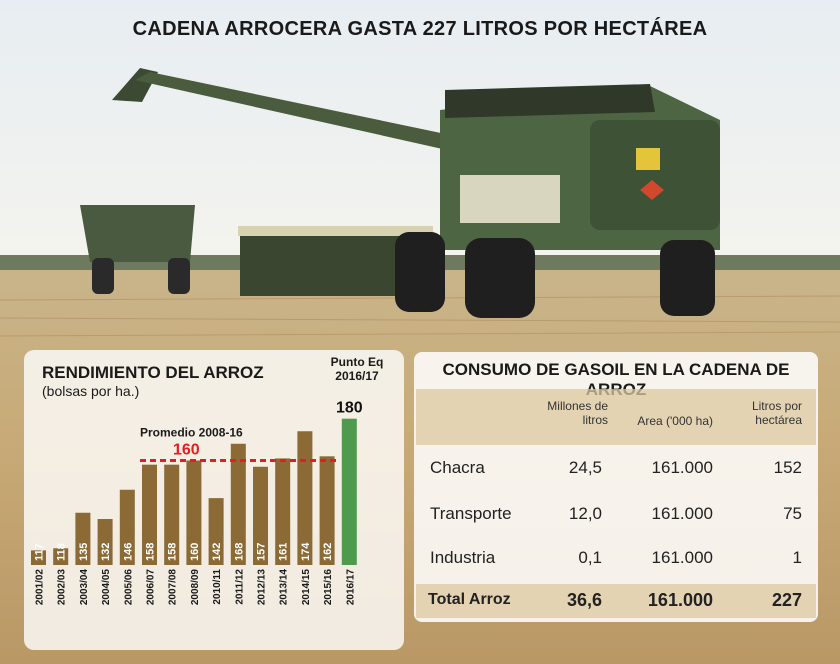  Describe the element at coordinates (284, 587) in the screenshot. I see `x-tick-label: 2013/14` at that location.